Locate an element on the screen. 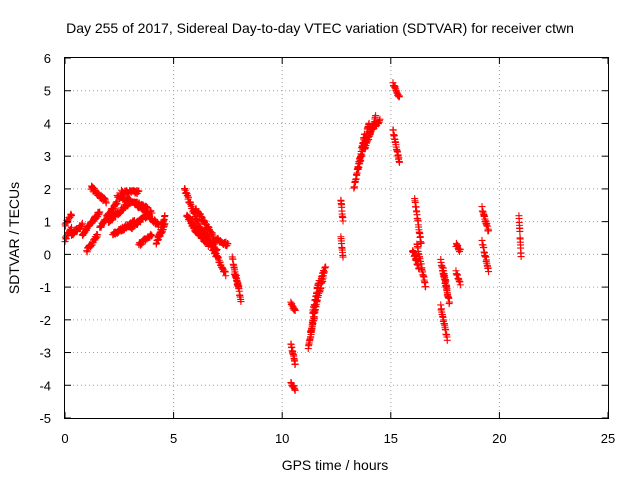 The image size is (640, 480). y-tick-label: -2 is located at coordinates (45, 320).